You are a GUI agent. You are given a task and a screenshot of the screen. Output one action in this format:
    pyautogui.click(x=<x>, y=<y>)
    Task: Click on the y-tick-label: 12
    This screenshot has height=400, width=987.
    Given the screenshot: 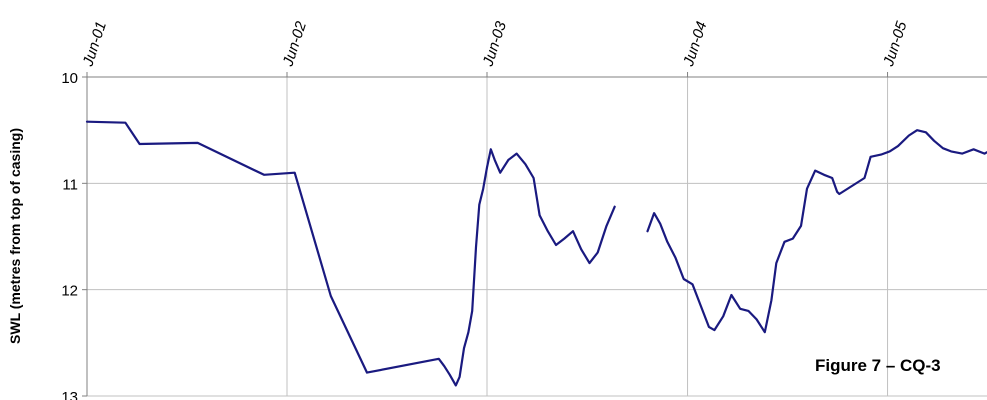 What is the action you would take?
    pyautogui.click(x=69, y=291)
    